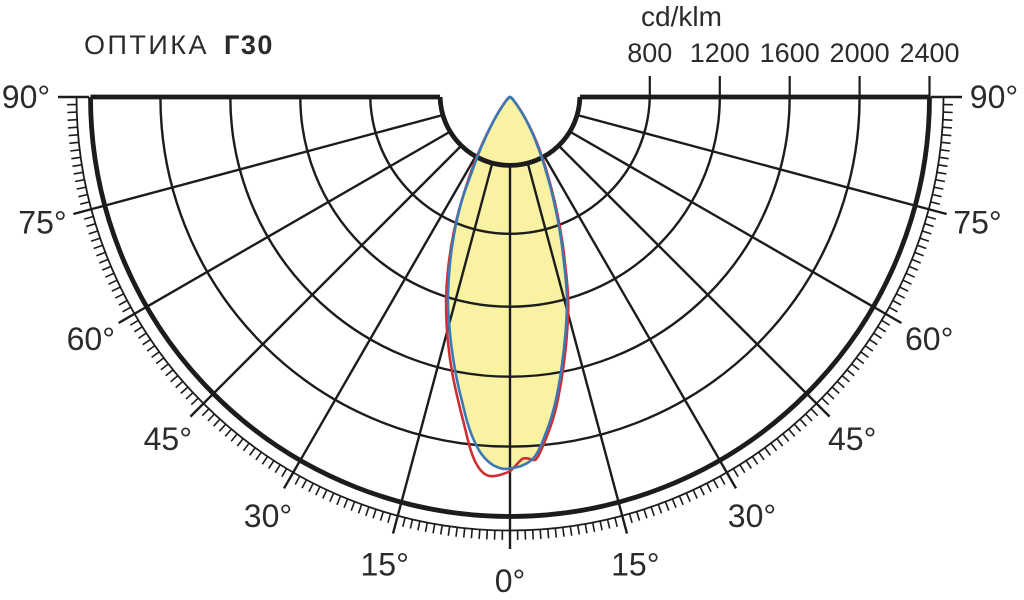 The width and height of the screenshot is (1024, 600). Describe the element at coordinates (573, 333) in the screenshot. I see `radial-line-15-right` at that location.